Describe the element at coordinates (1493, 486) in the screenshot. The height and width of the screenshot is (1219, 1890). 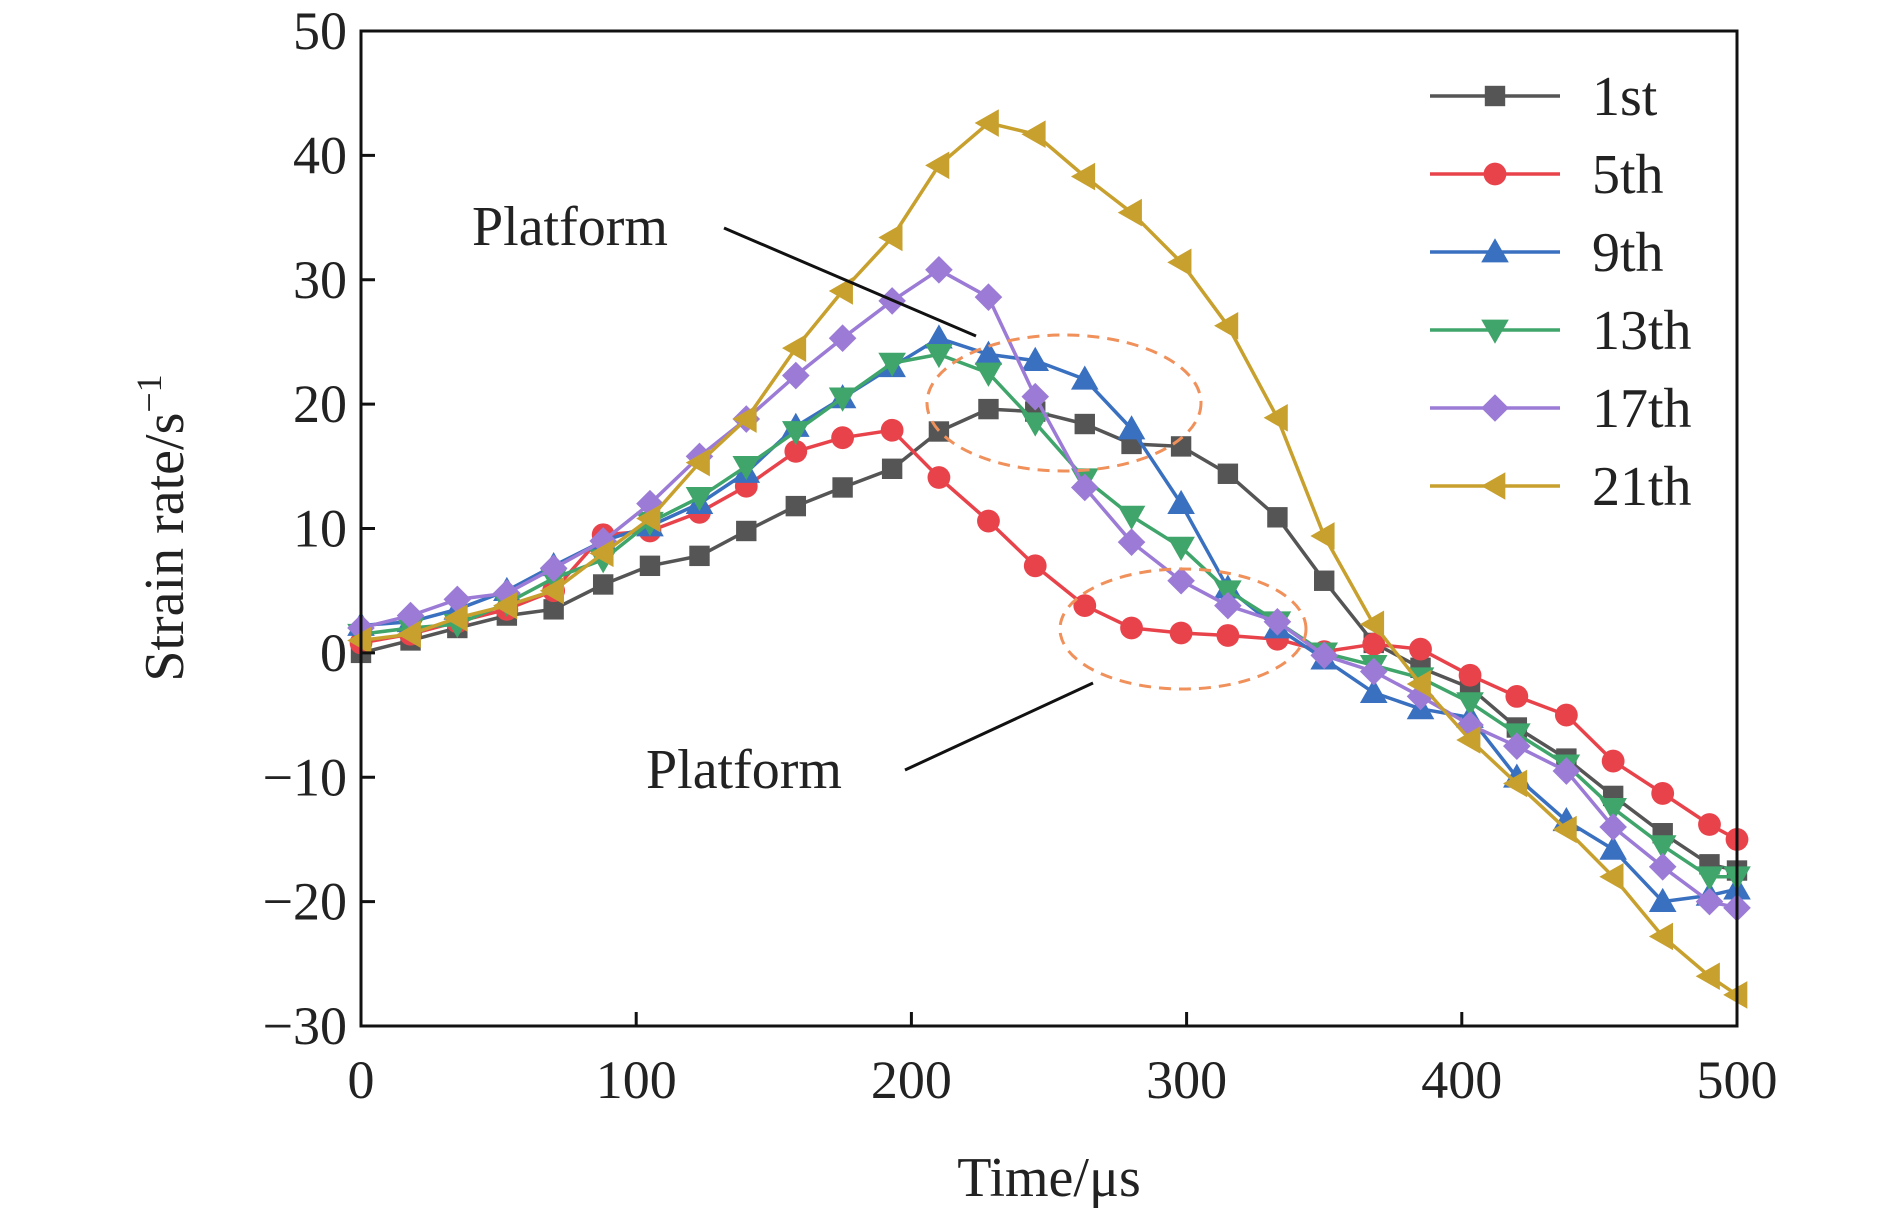
I see `legend-marker-21th` at that location.